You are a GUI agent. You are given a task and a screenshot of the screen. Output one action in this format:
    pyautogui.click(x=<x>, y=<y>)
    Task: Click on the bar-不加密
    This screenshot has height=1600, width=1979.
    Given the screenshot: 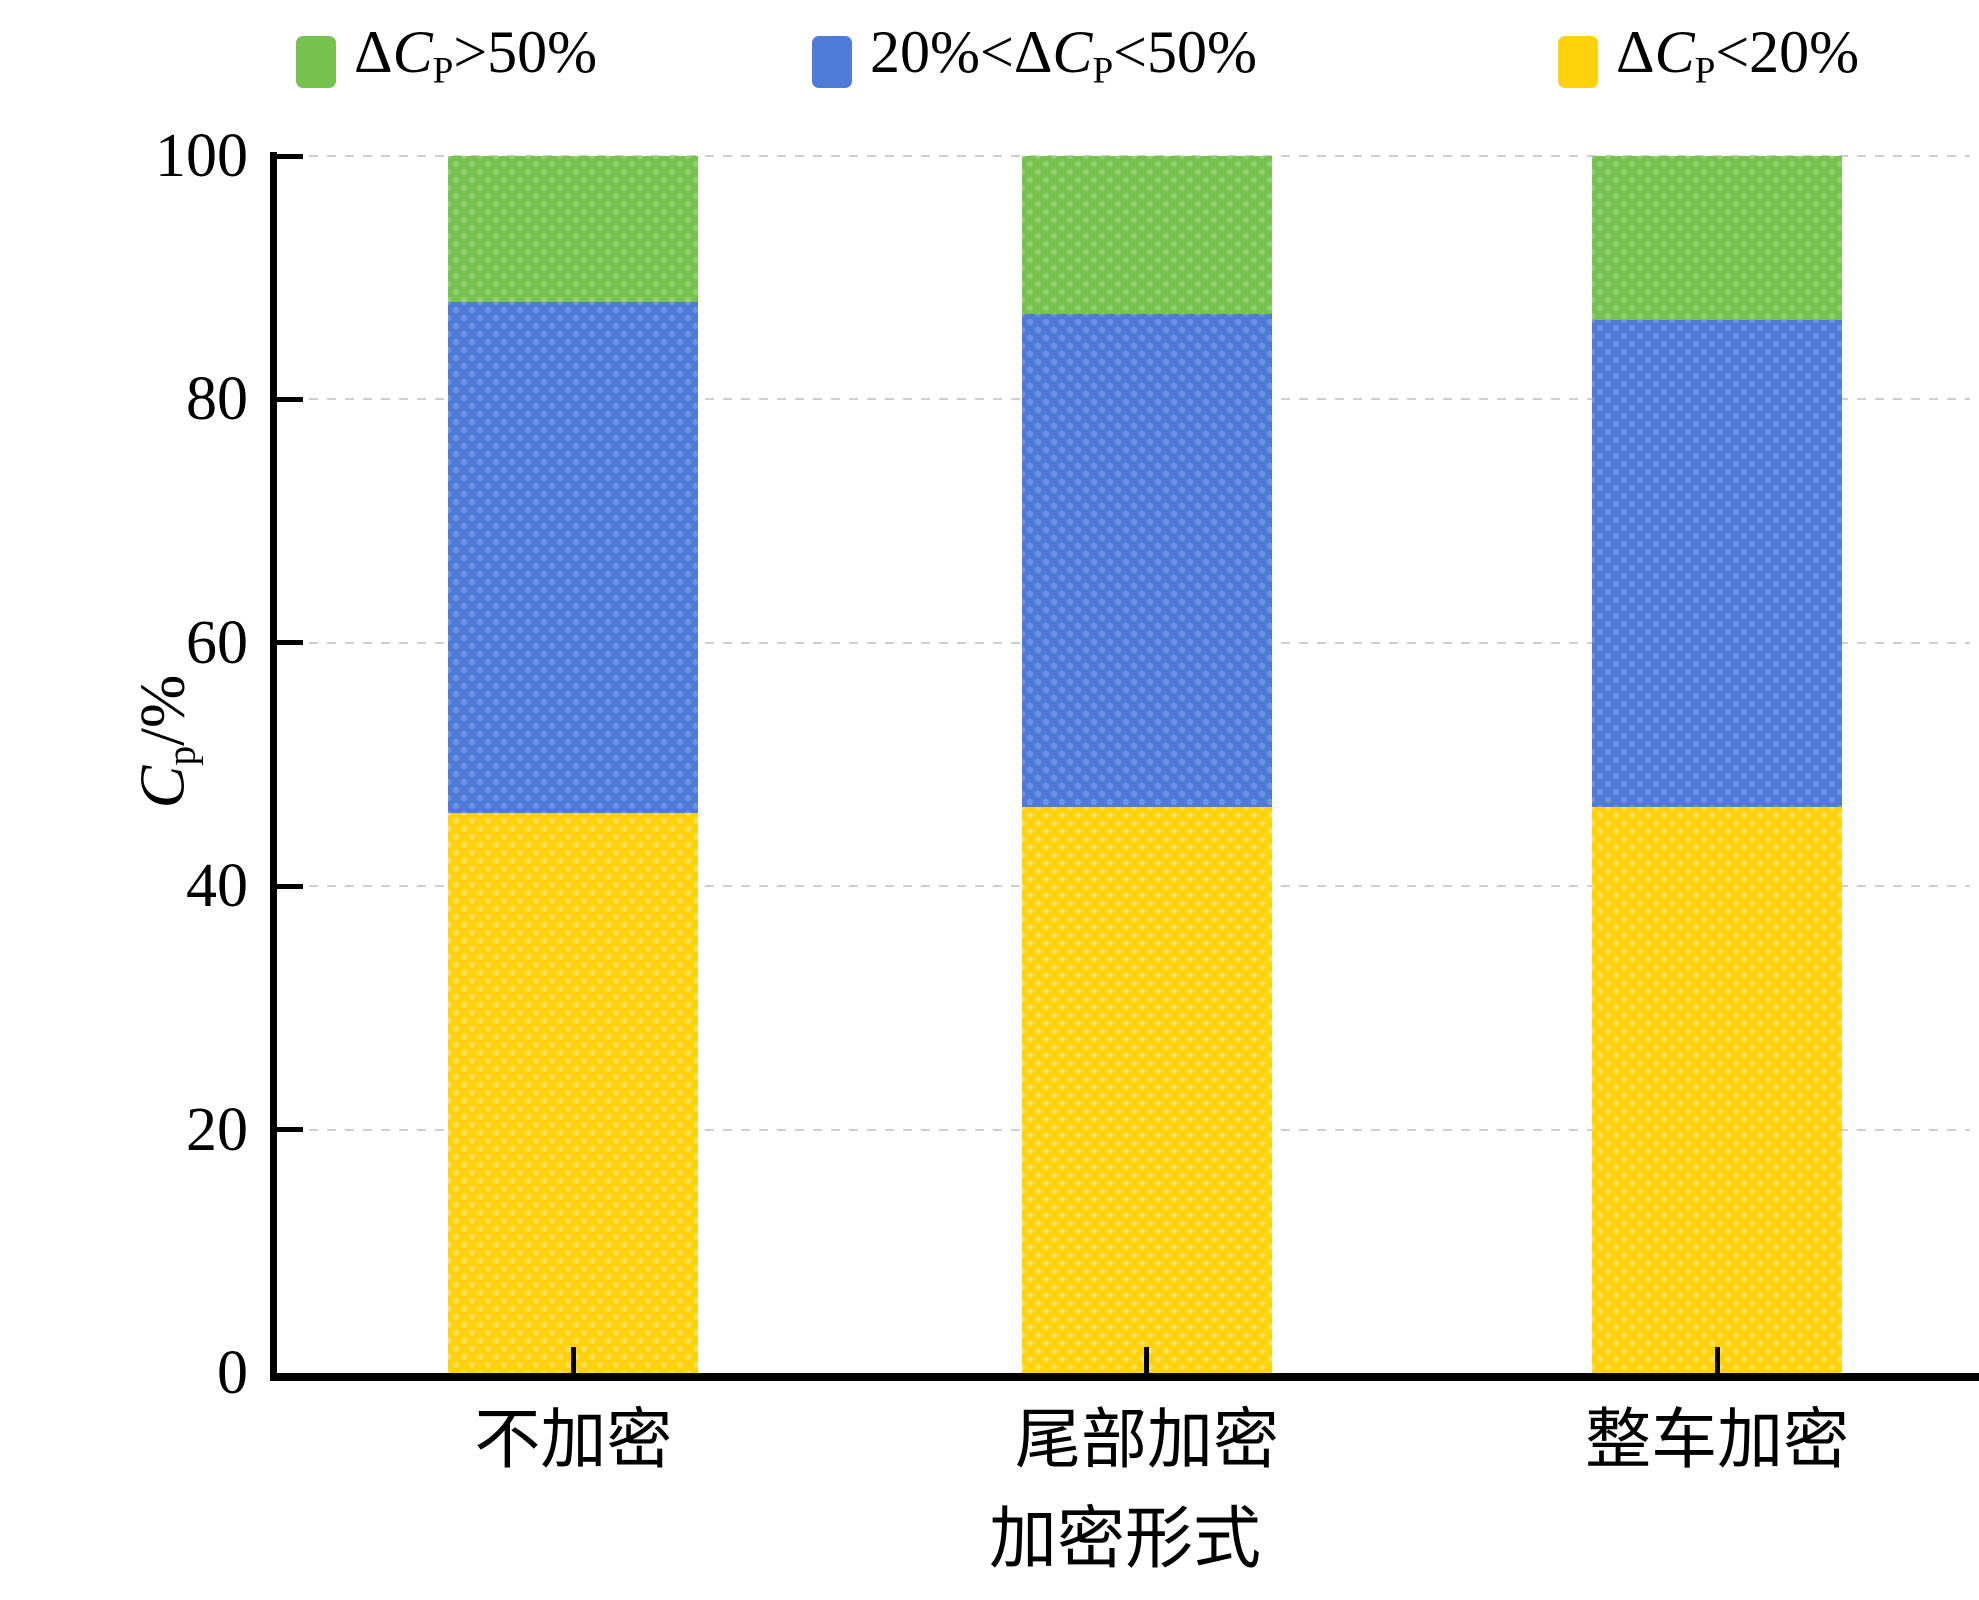 What is the action you would take?
    pyautogui.click(x=573, y=764)
    